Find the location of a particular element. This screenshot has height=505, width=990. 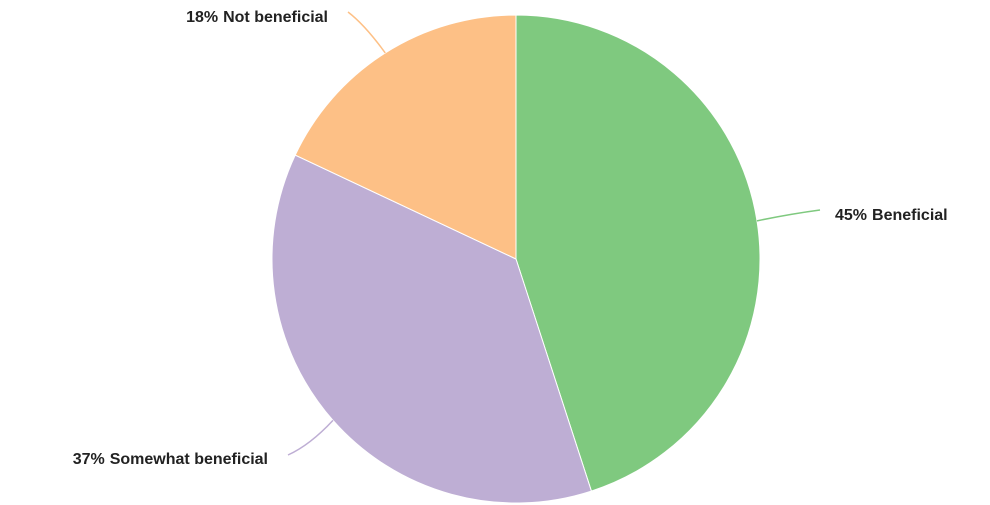

category-label: Beneficial is located at coordinates (910, 215).